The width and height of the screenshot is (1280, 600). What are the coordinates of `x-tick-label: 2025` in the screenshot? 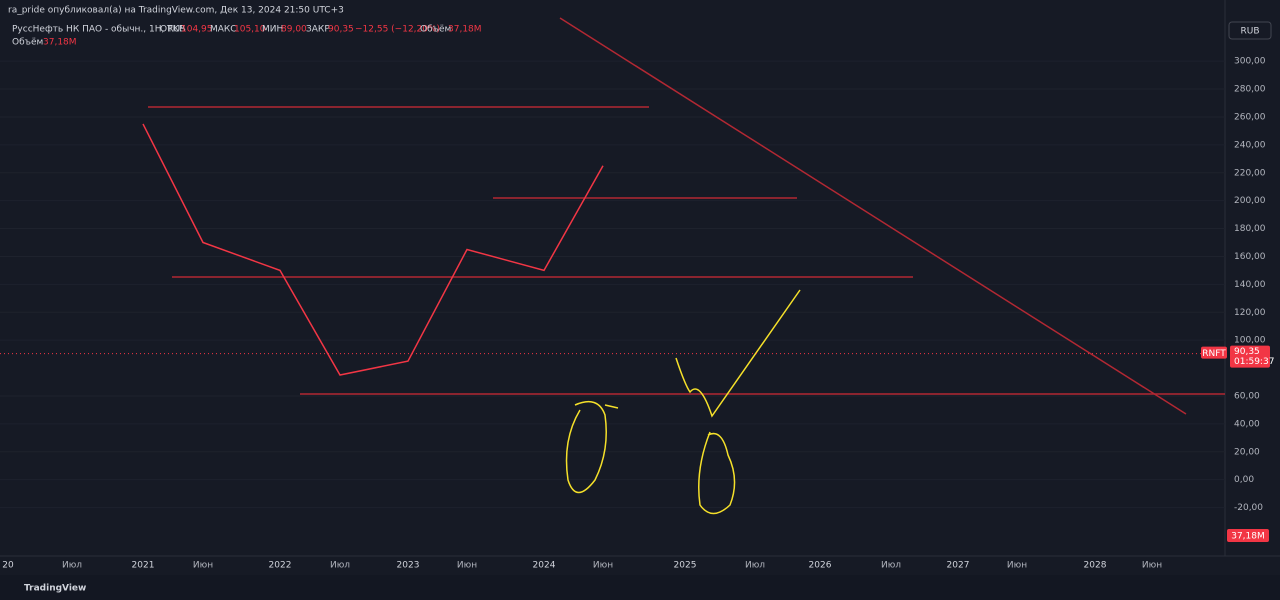 It's located at (685, 566).